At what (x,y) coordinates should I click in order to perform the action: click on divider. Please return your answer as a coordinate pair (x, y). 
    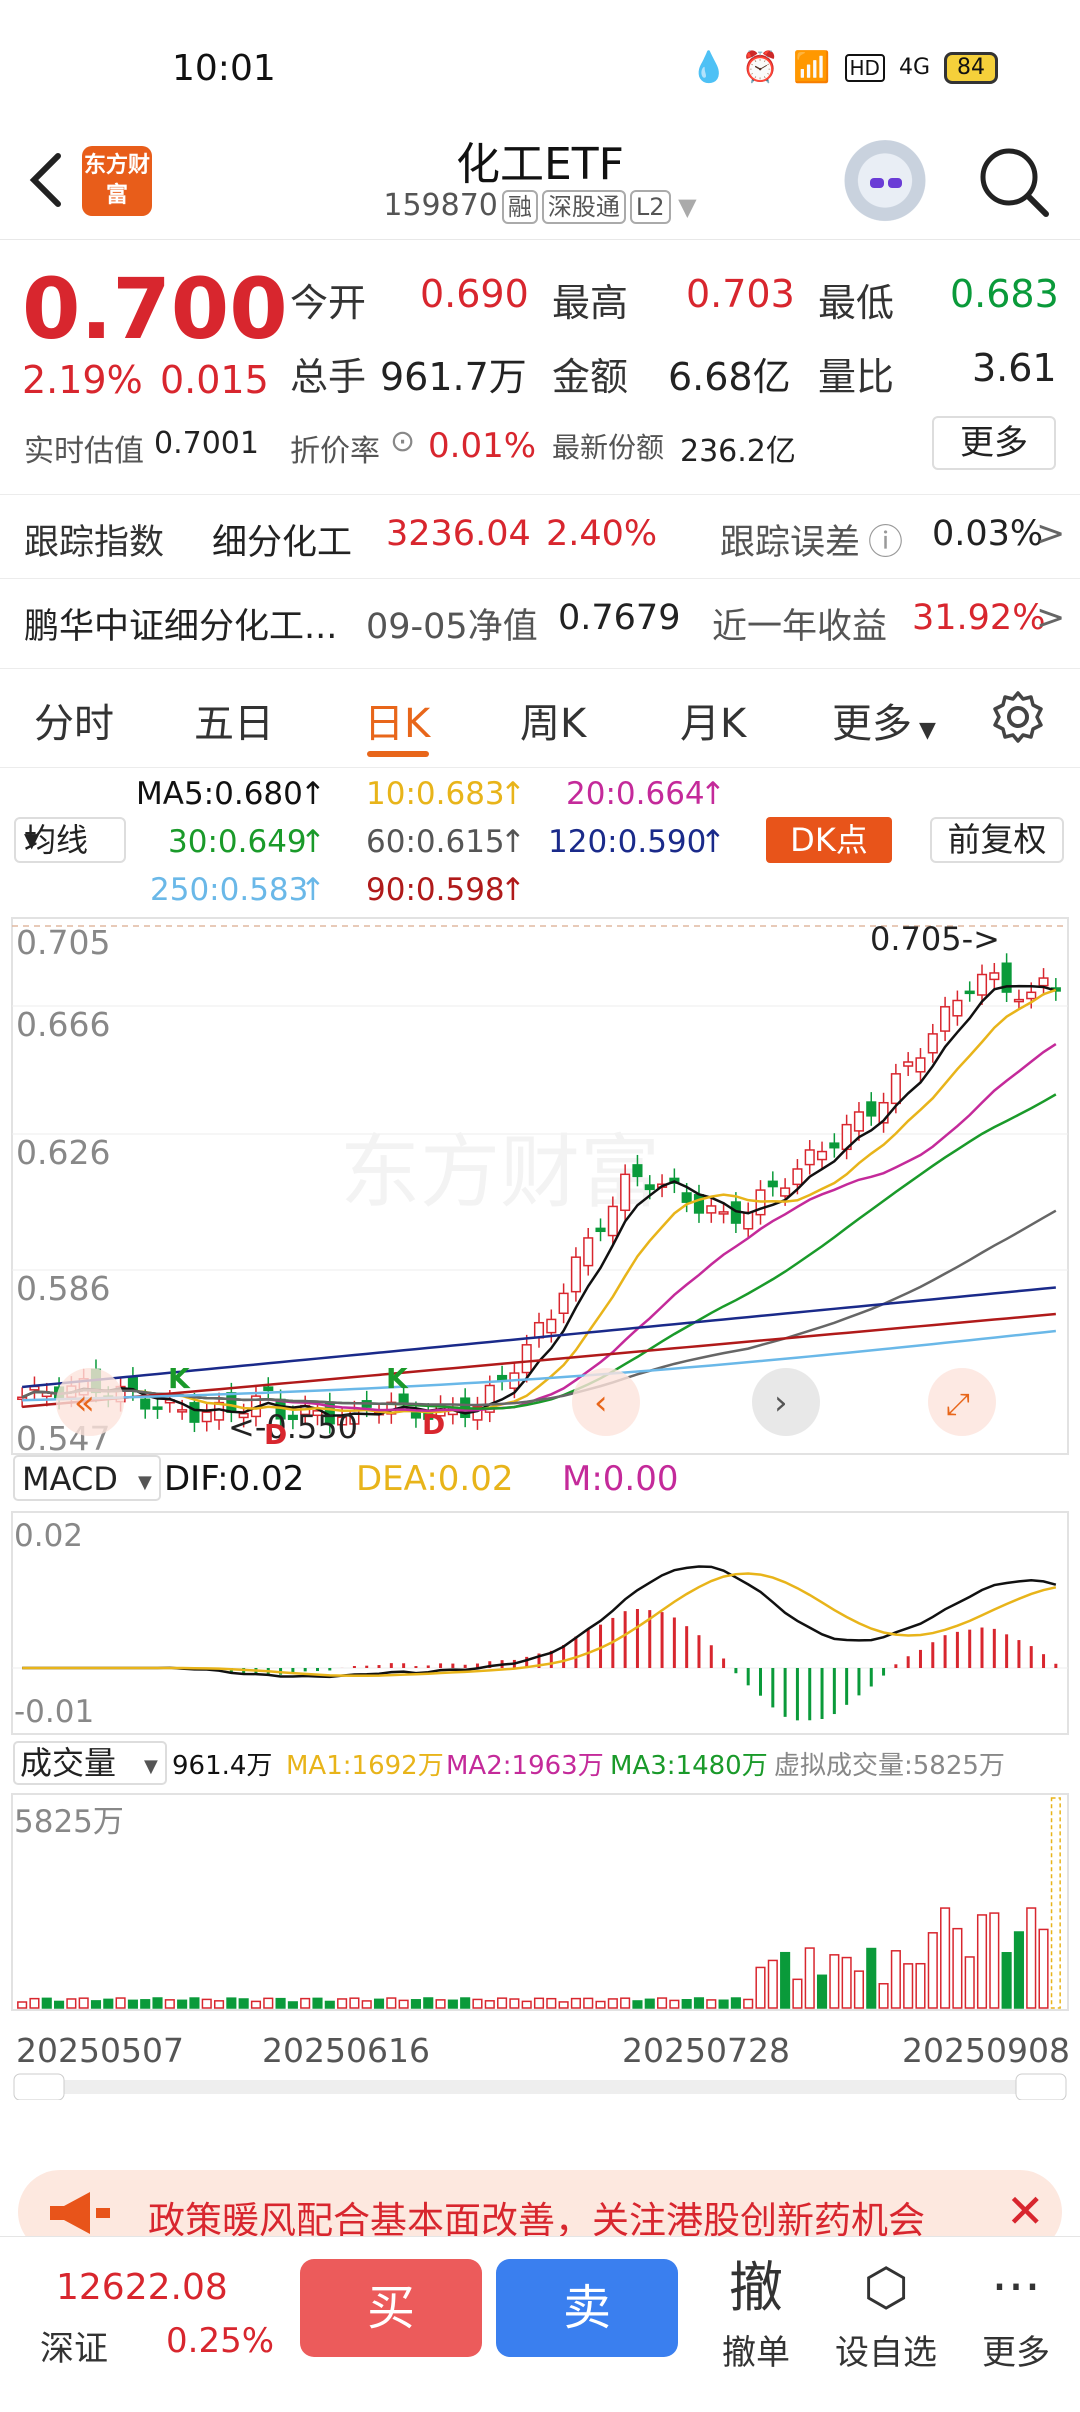
    Looking at the image, I should click on (540, 578).